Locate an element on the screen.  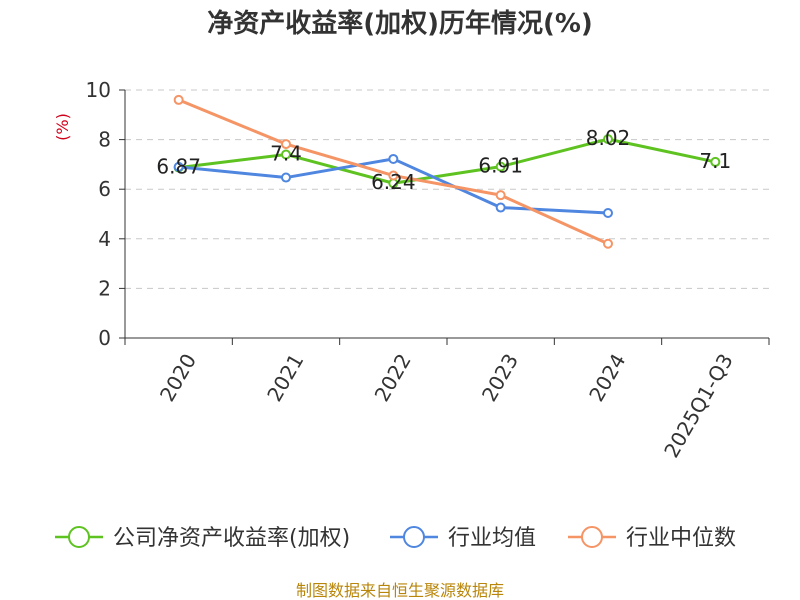
data-labels: 6.87 7.4 6.24 6.91 8.02 7.1 is located at coordinates (443, 160).